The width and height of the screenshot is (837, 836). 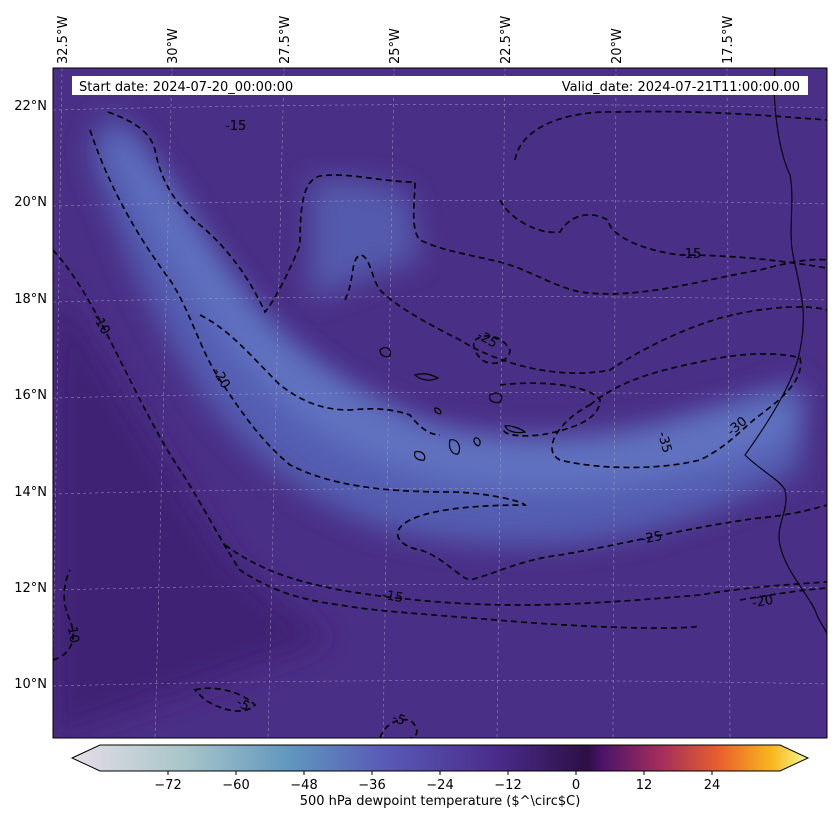 What do you see at coordinates (320, 375) in the screenshot?
I see `contour-minus20-inner` at bounding box center [320, 375].